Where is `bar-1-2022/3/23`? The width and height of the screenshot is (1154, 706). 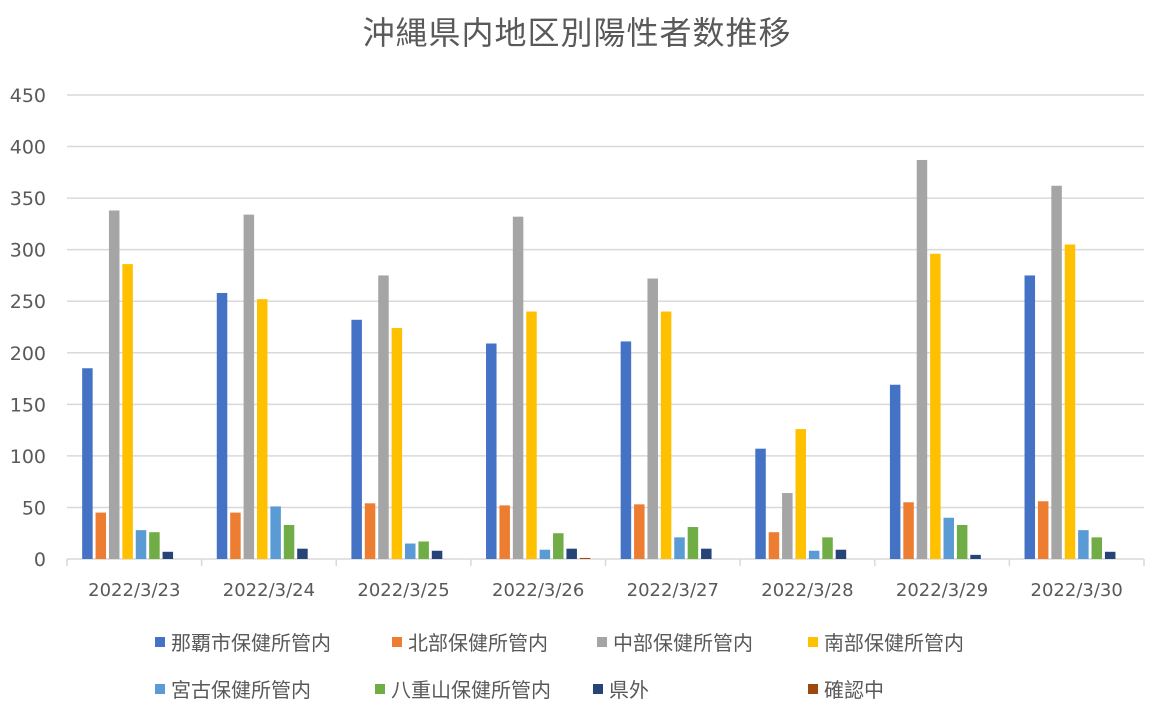
bar-1-2022/3/23 is located at coordinates (87, 463).